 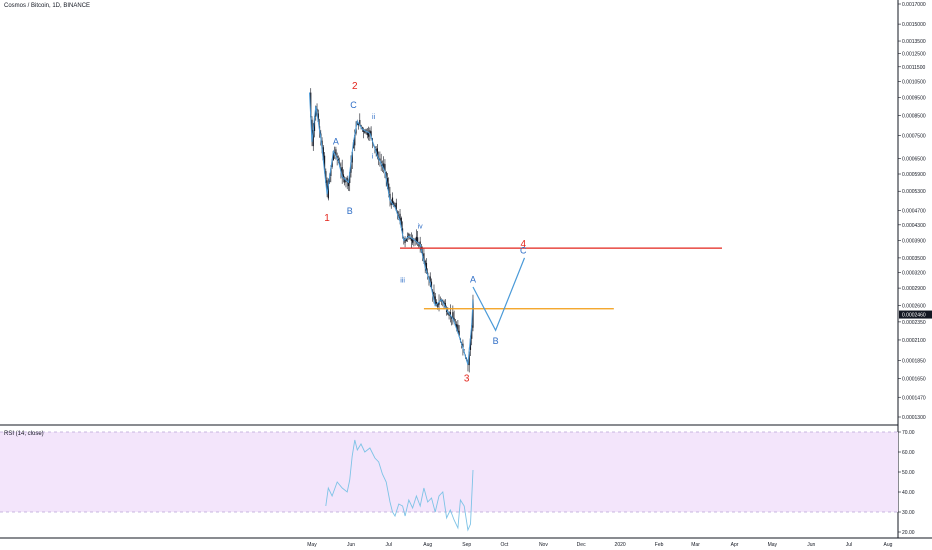 I want to click on time-tick-label: Oct, so click(x=505, y=545).